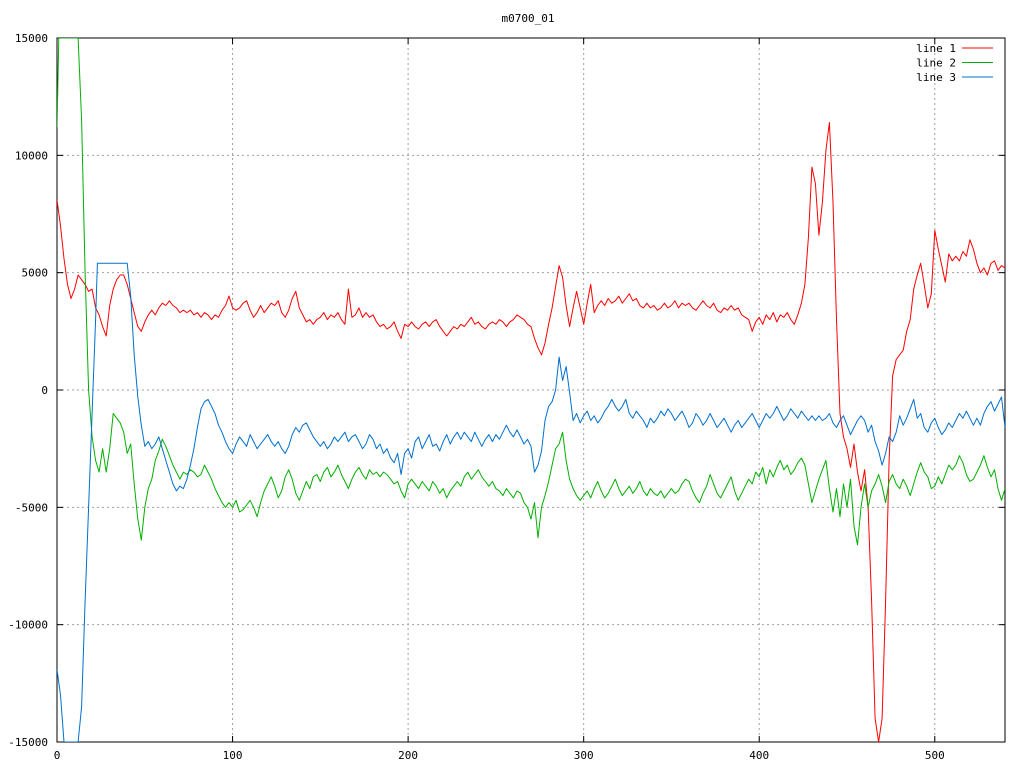 This screenshot has height=768, width=1024. What do you see at coordinates (408, 755) in the screenshot?
I see `x-tick-label: 200` at bounding box center [408, 755].